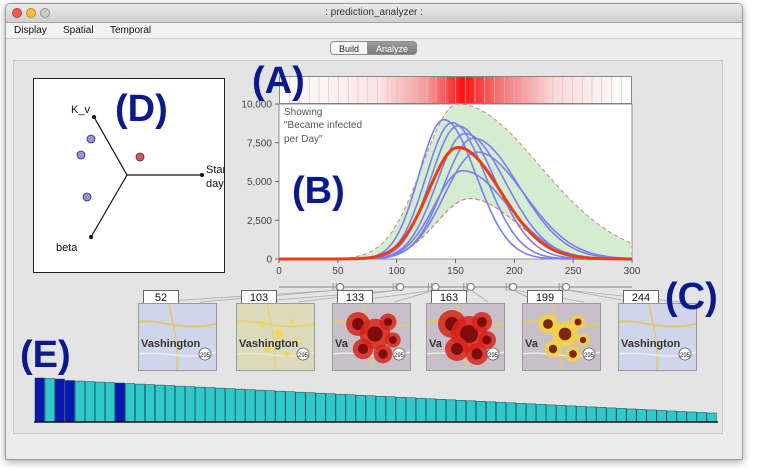  I want to click on radar-axis-end-kv, so click(94, 117).